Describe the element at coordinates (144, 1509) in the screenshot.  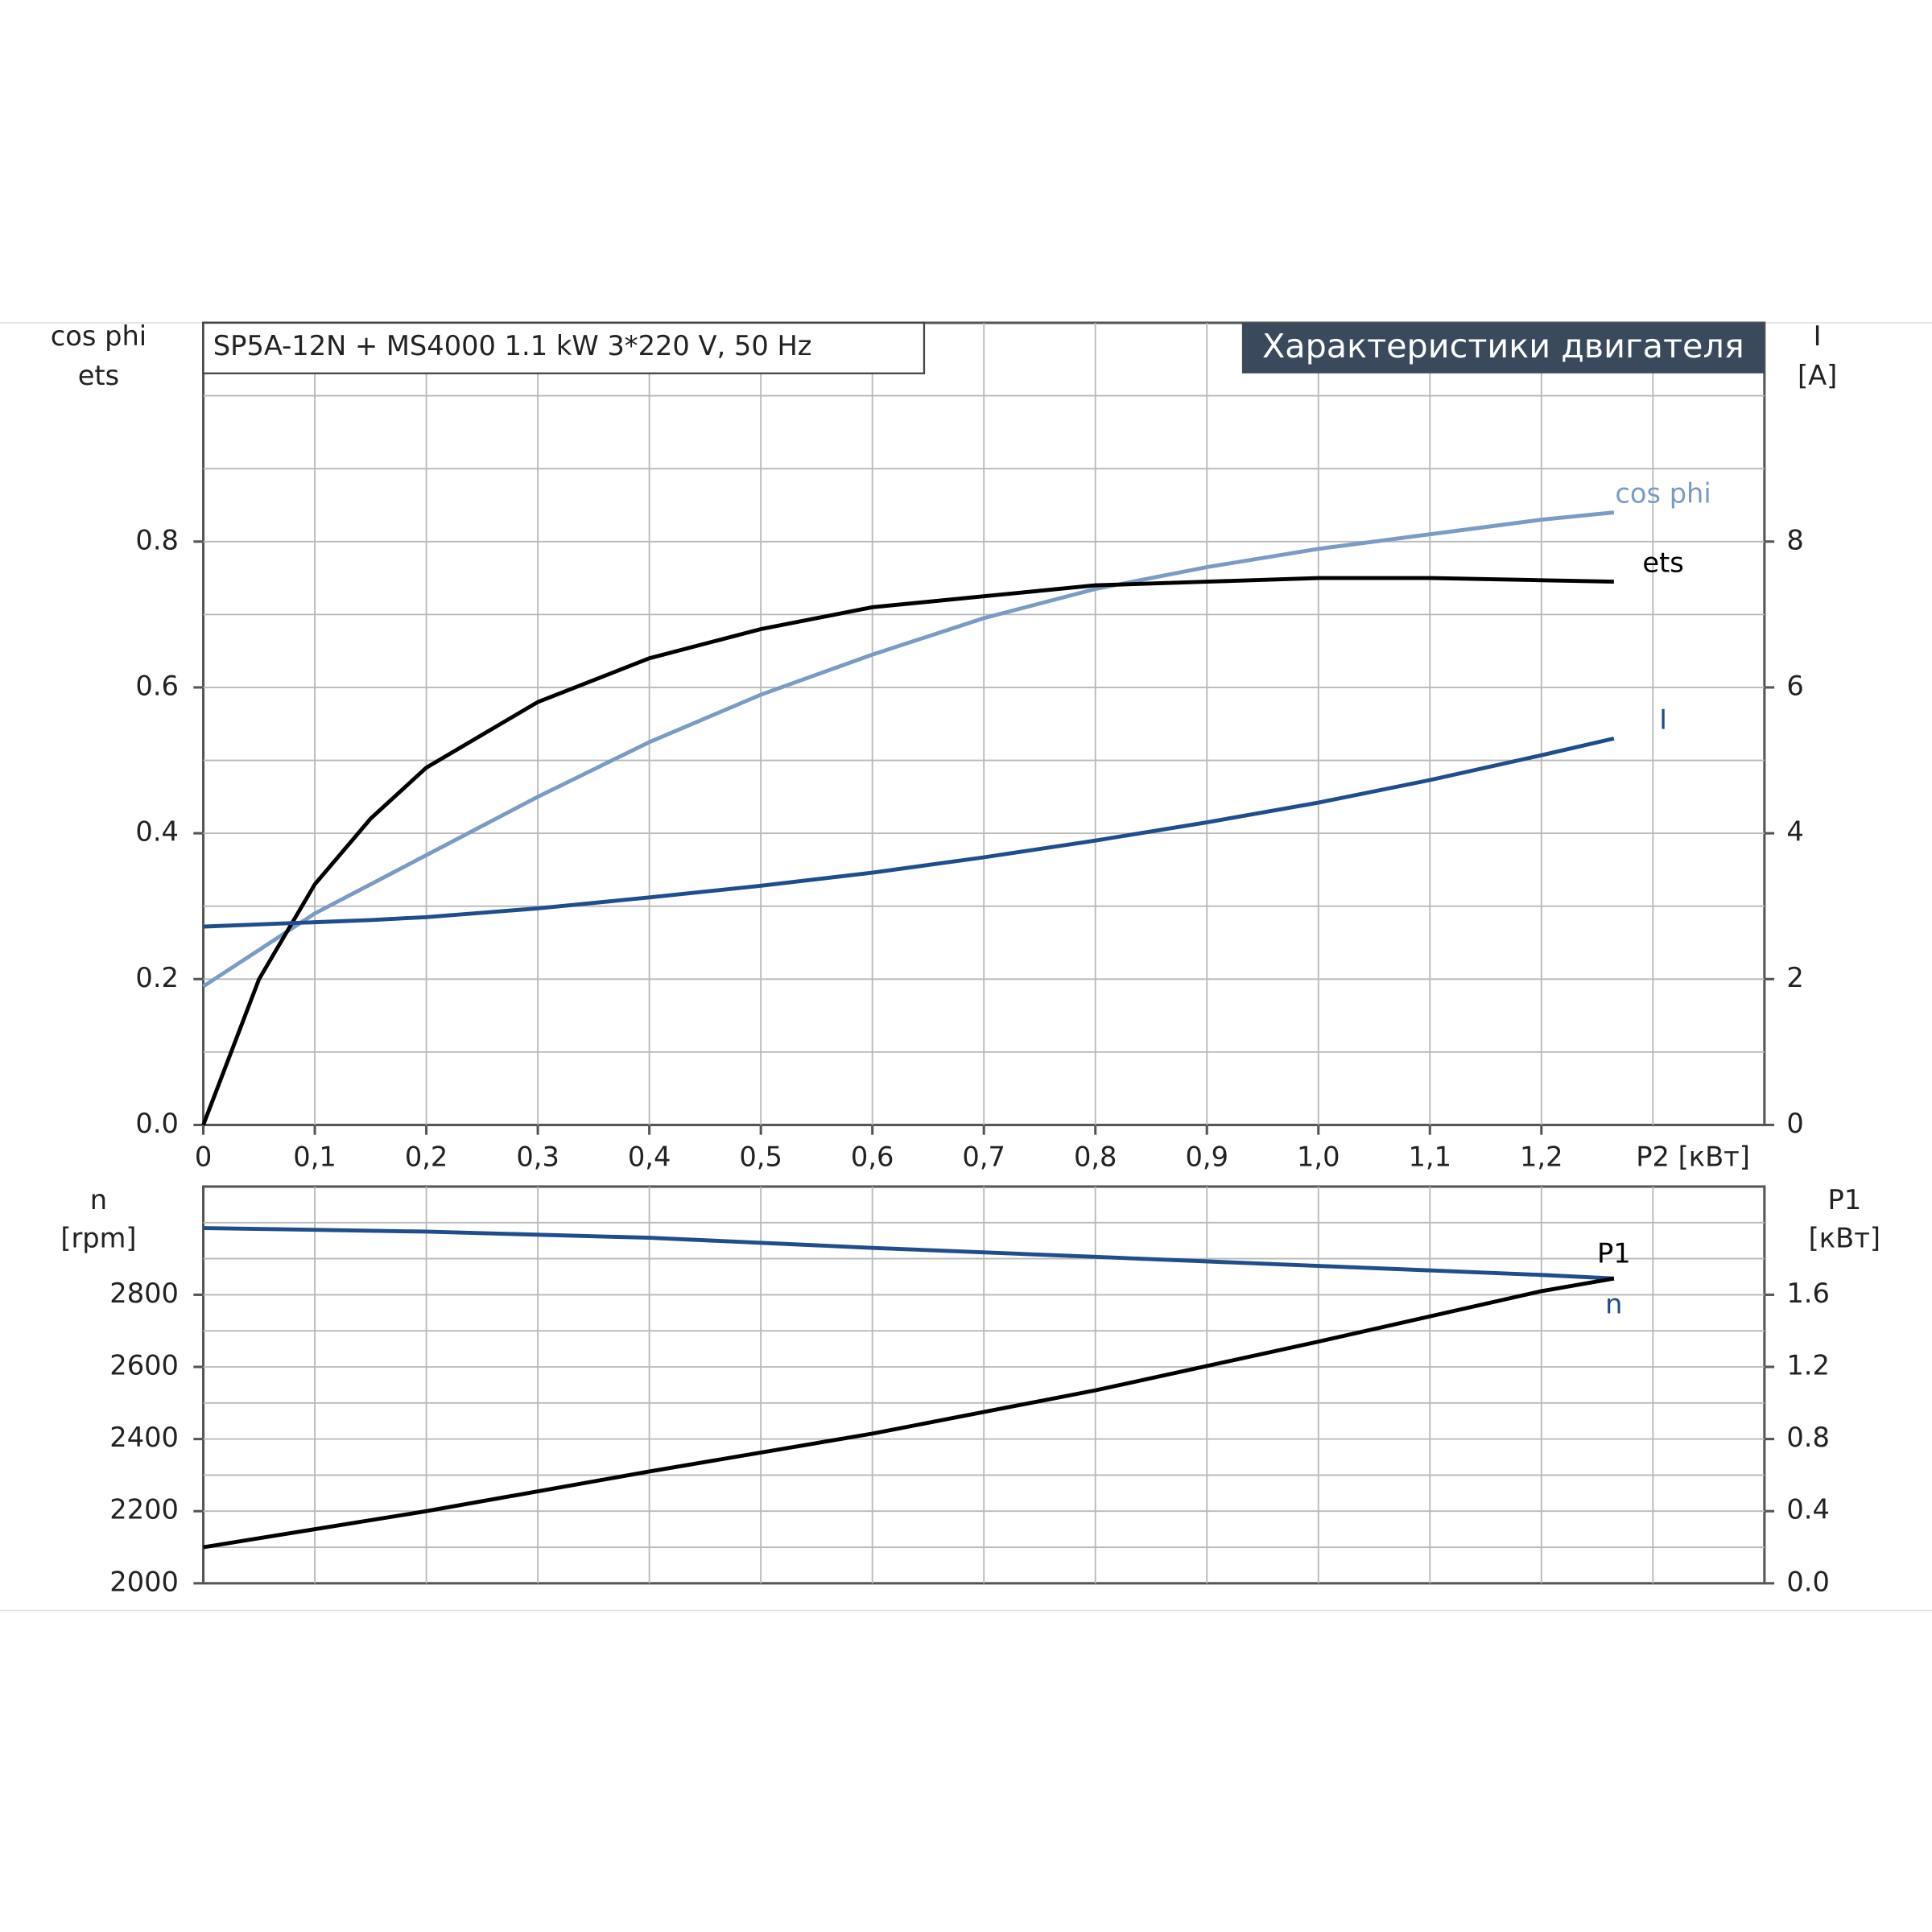
I see `y-tick-label: 2200` at that location.